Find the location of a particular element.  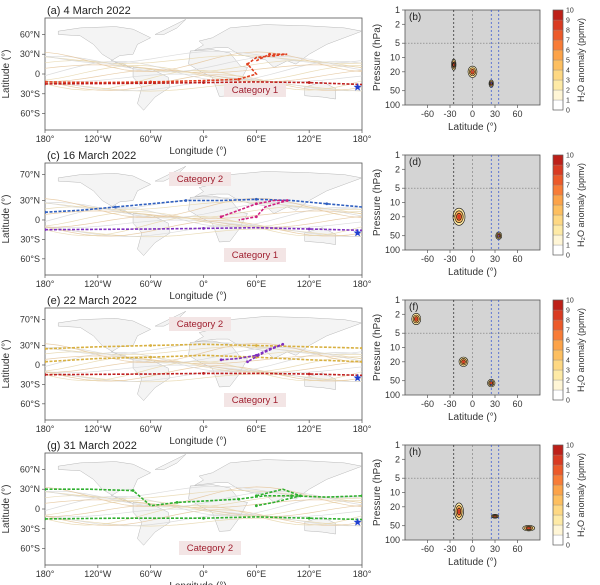

lon-tick-label: 0° is located at coordinates (203, 429).